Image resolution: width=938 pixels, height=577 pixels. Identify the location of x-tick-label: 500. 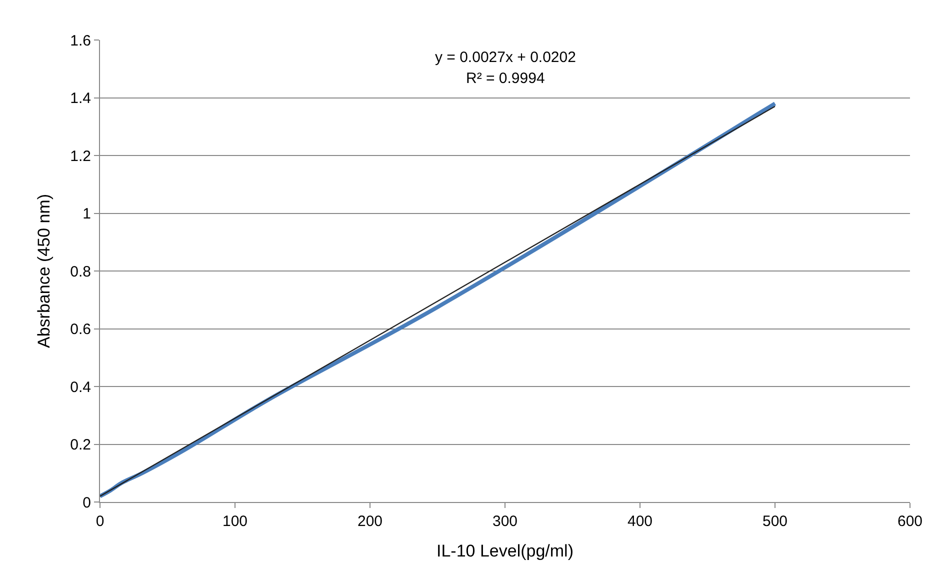
(775, 521).